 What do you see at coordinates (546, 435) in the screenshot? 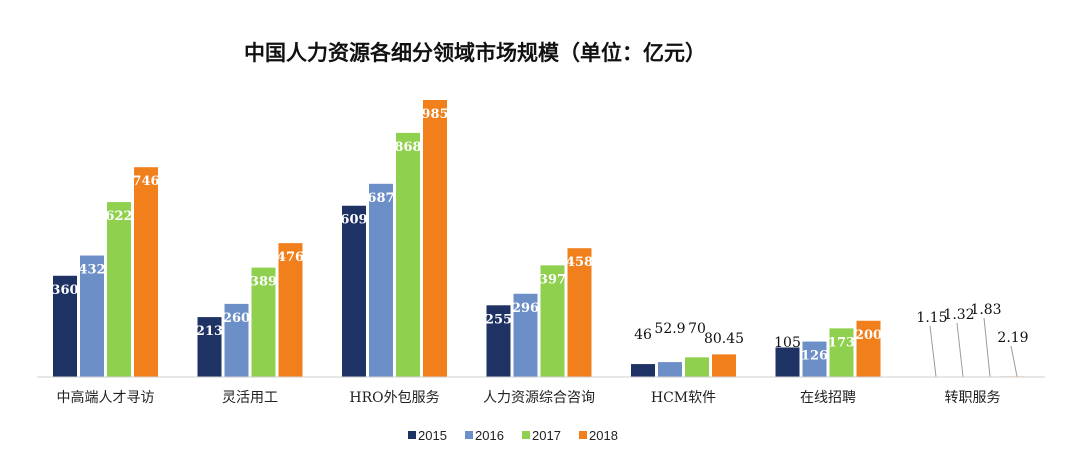
I see `legend-label-2017: 2017` at bounding box center [546, 435].